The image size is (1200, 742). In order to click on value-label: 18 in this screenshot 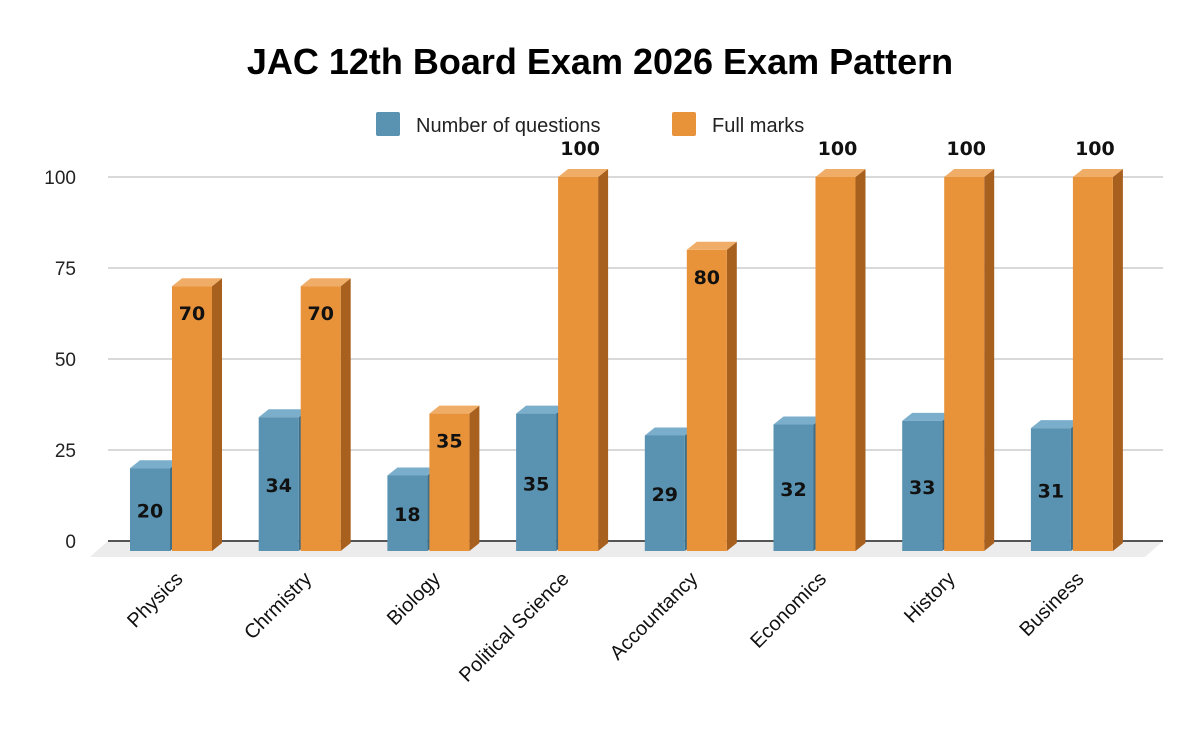, I will do `click(407, 515)`.